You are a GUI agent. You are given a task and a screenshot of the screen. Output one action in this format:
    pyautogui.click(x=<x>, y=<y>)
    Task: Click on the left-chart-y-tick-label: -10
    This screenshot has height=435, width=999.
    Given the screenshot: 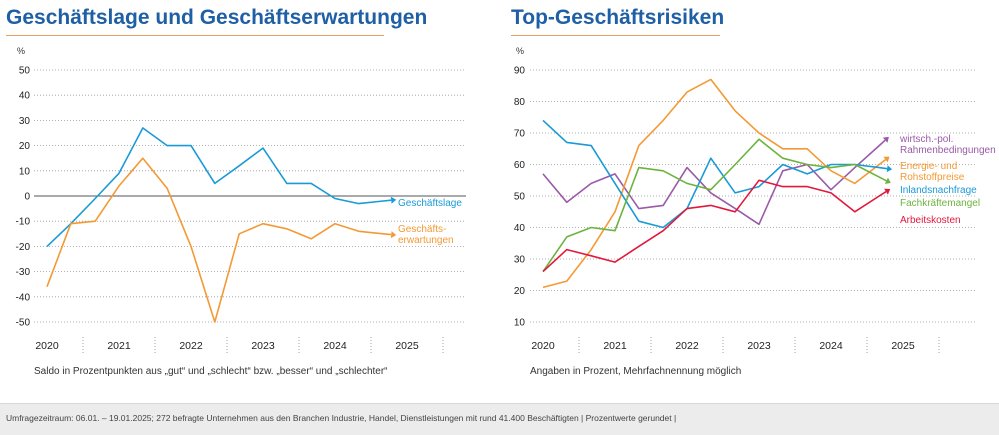 What is the action you would take?
    pyautogui.click(x=23, y=222)
    